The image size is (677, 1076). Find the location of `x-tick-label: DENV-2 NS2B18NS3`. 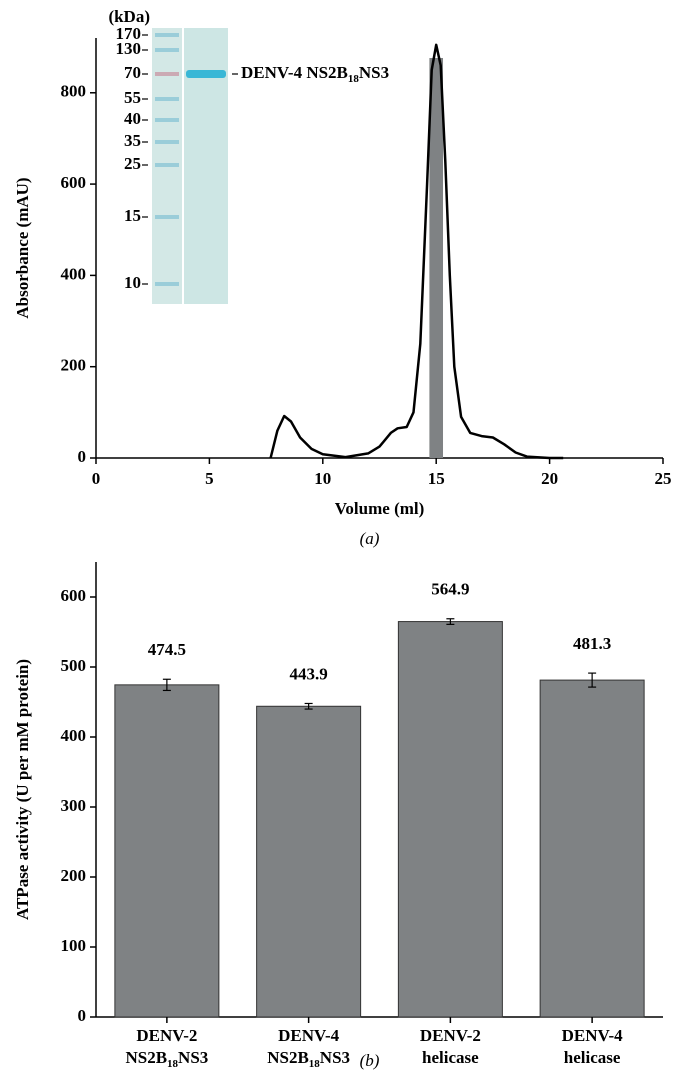

x-tick-label: DENV-2 NS2B18NS3 is located at coordinates (166, 1048).